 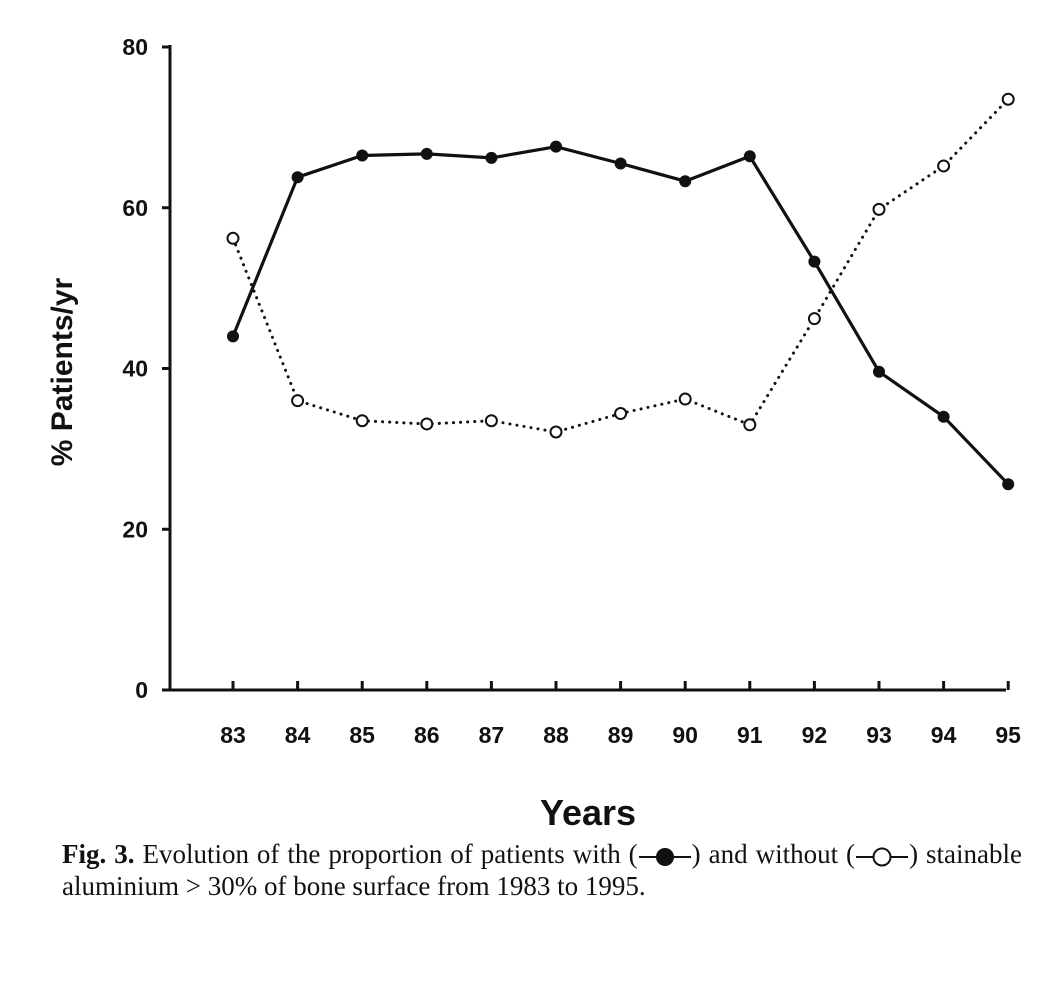 What do you see at coordinates (233, 735) in the screenshot?
I see `x-tick-label: 83` at bounding box center [233, 735].